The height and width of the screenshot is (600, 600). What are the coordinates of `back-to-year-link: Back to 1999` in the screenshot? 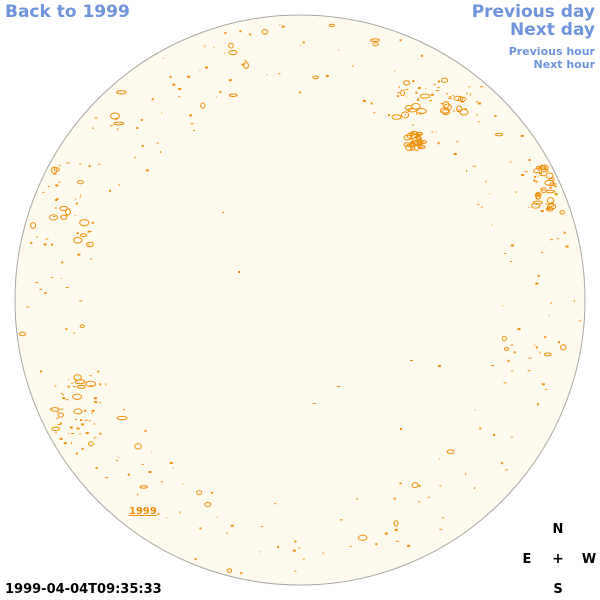 It's located at (67, 12).